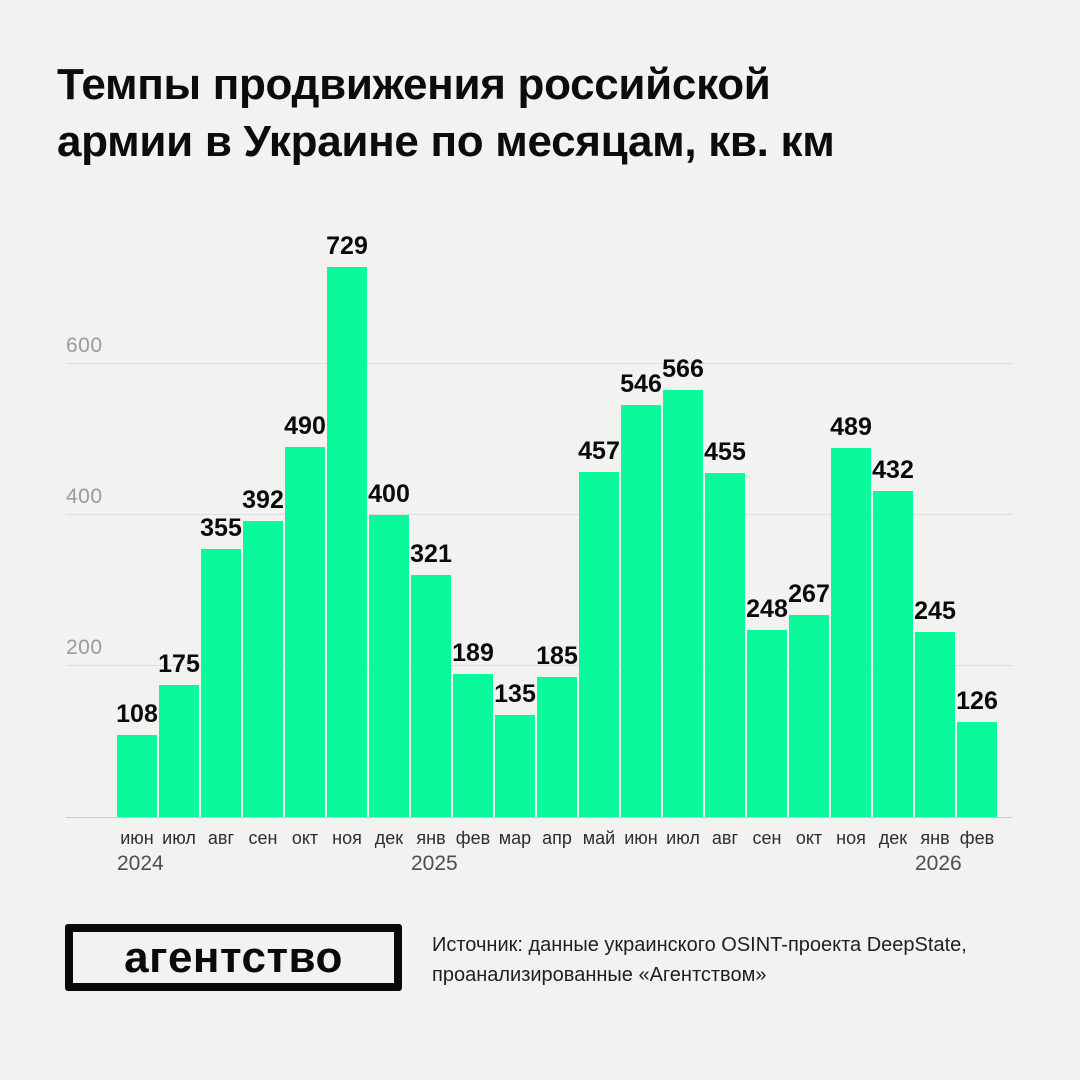 The width and height of the screenshot is (1080, 1080). I want to click on x-tick-label-12: июн, so click(641, 838).